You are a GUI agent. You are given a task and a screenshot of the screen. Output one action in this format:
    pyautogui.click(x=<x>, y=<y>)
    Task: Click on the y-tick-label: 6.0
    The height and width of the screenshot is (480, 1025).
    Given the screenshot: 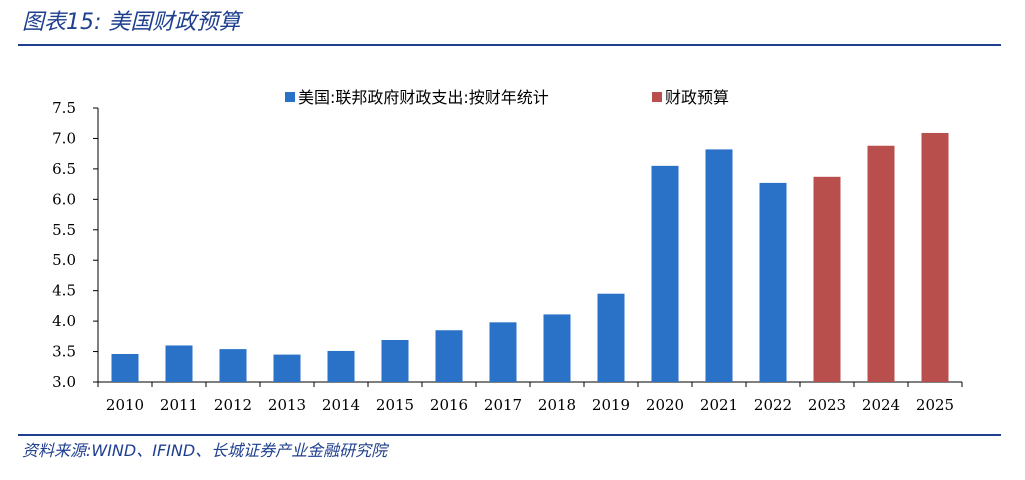 What is the action you would take?
    pyautogui.click(x=64, y=199)
    